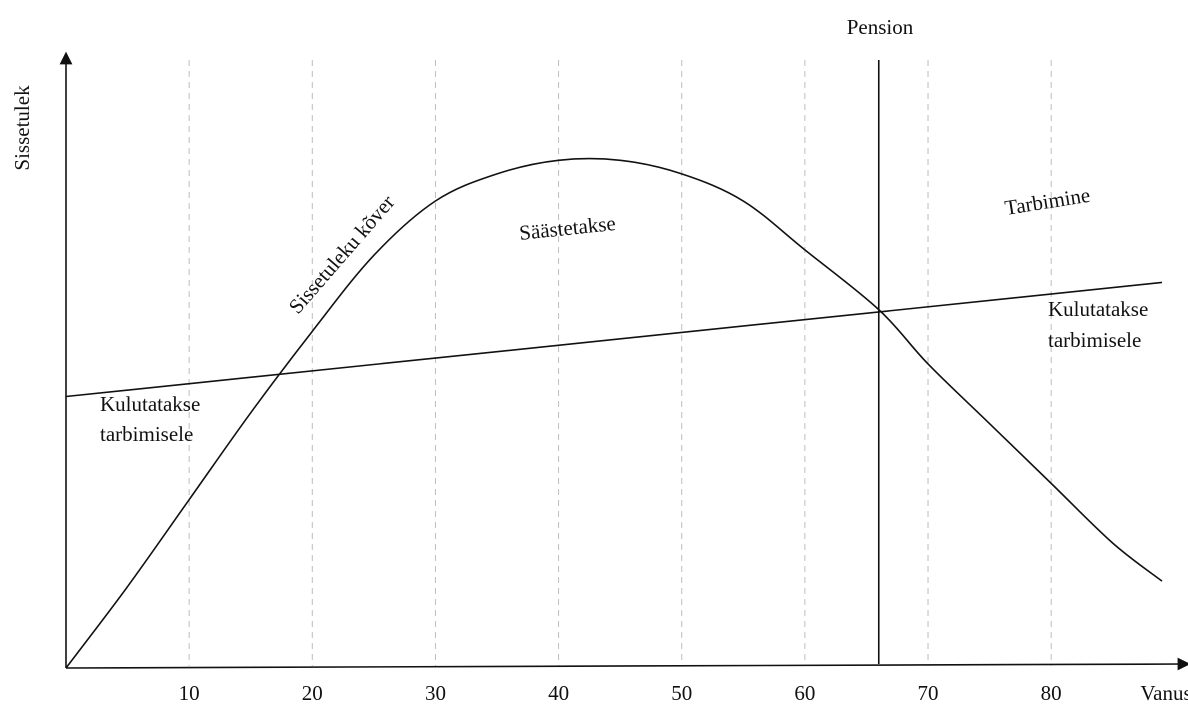 Image resolution: width=1188 pixels, height=724 pixels. What do you see at coordinates (626, 664) in the screenshot?
I see `x-axis` at bounding box center [626, 664].